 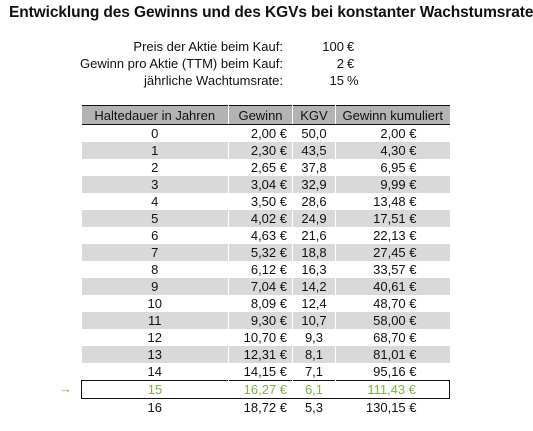 What do you see at coordinates (314, 218) in the screenshot?
I see `cell-pe-ratio: 24,9` at bounding box center [314, 218].